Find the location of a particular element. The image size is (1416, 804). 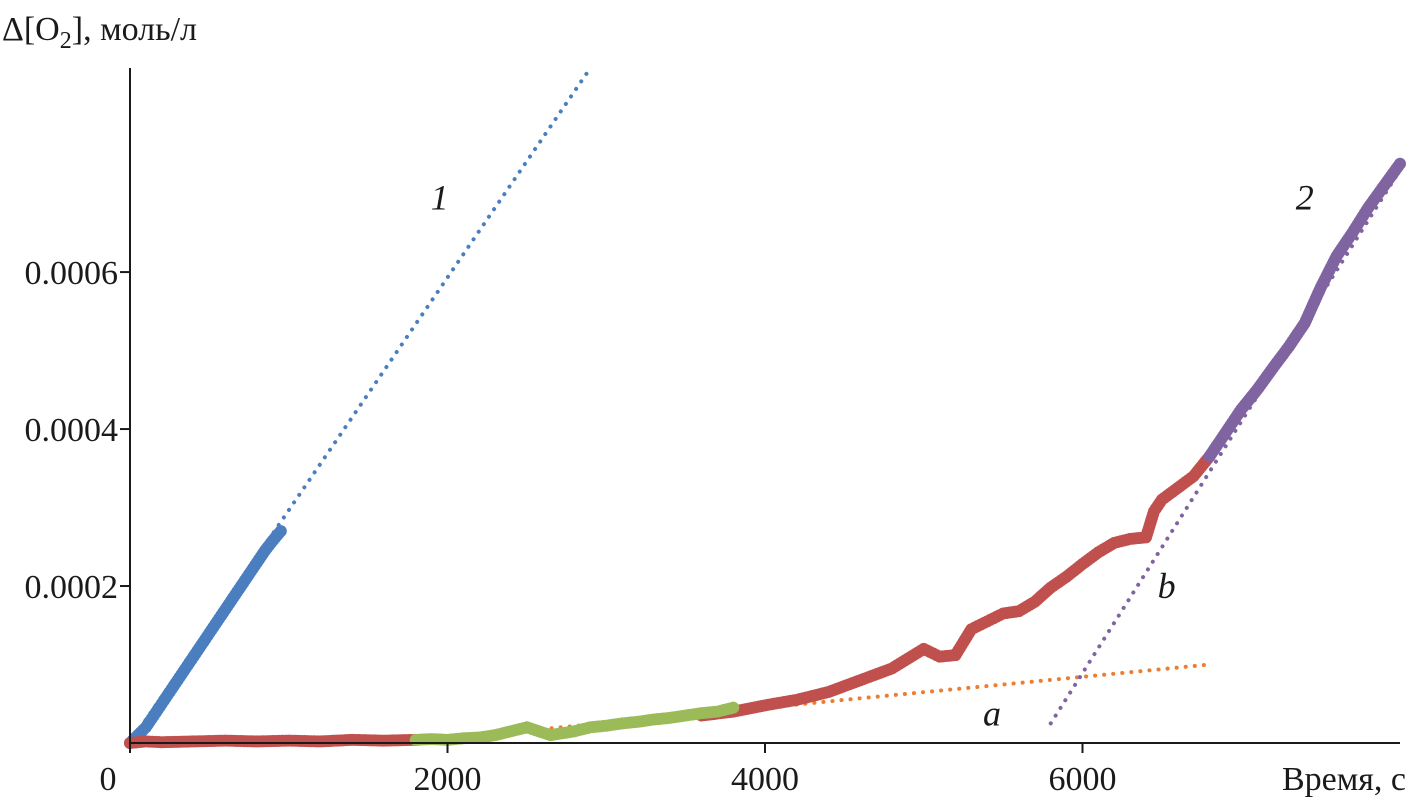

y-axis-label-suffix: ], моль/л is located at coordinates (134, 29).